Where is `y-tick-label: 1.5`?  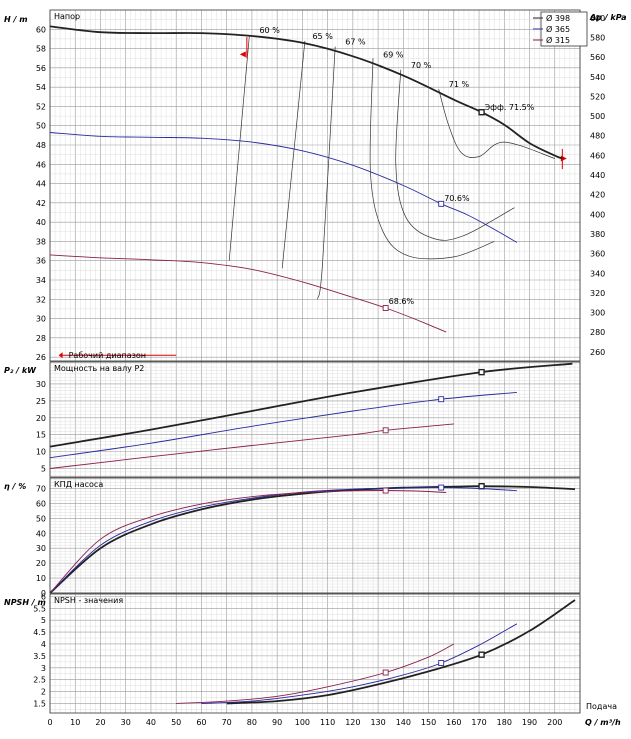
y-tick-label: 1.5 is located at coordinates (39, 703).